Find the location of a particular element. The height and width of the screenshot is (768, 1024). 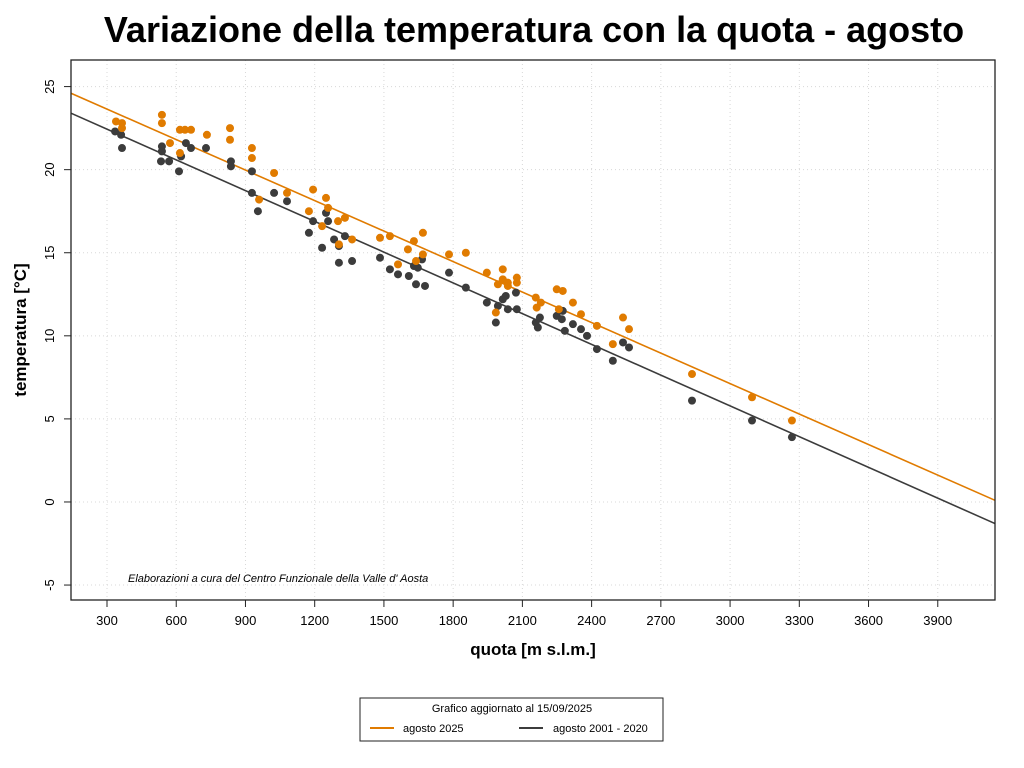

x-tick-label: 1500 is located at coordinates (383, 620).